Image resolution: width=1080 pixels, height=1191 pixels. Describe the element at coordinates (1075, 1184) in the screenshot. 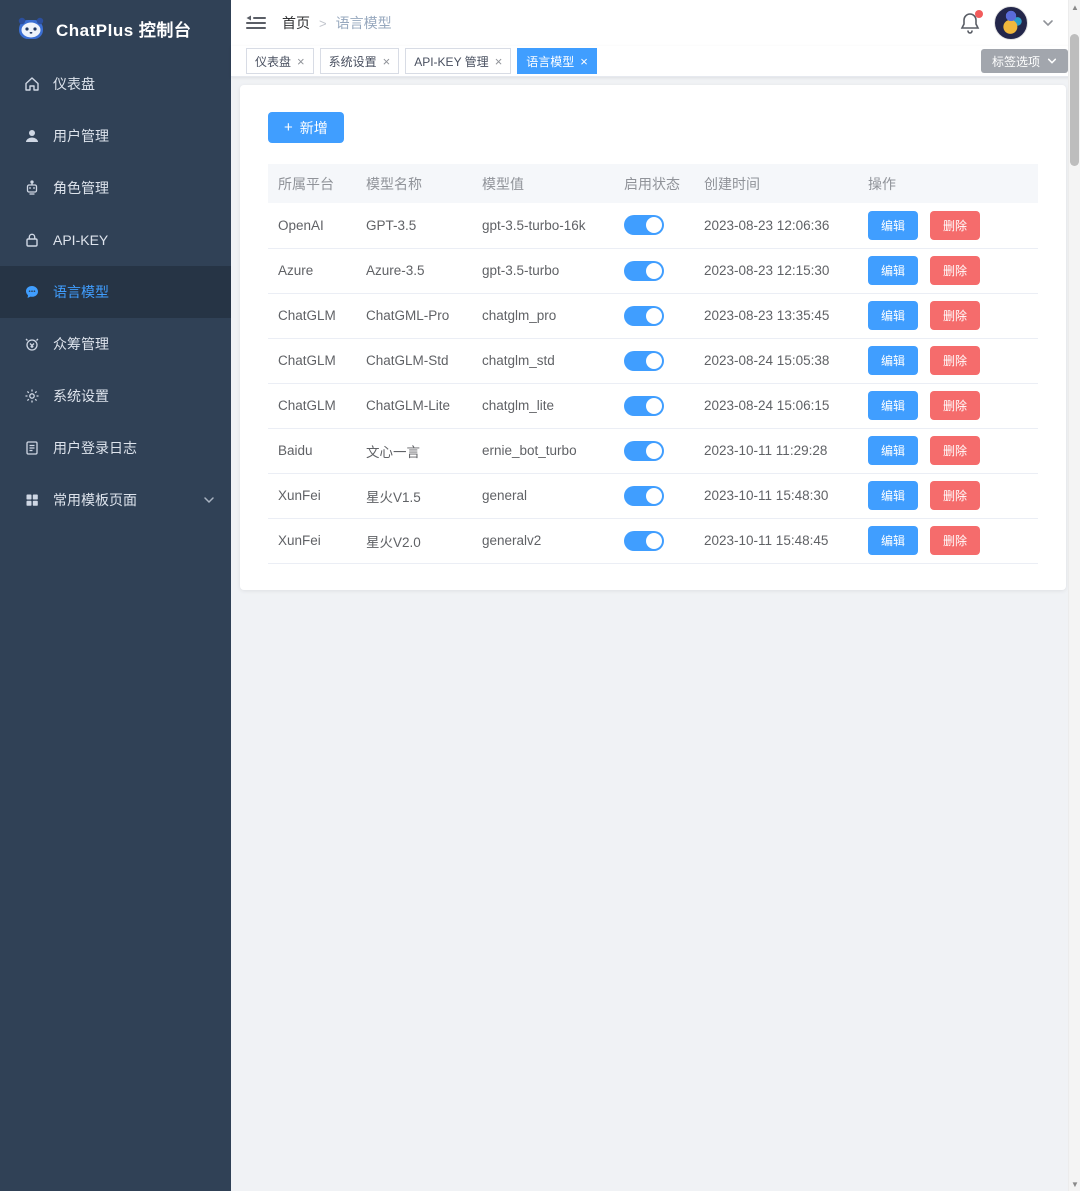

I see `scroll-down-icon: ▼` at that location.